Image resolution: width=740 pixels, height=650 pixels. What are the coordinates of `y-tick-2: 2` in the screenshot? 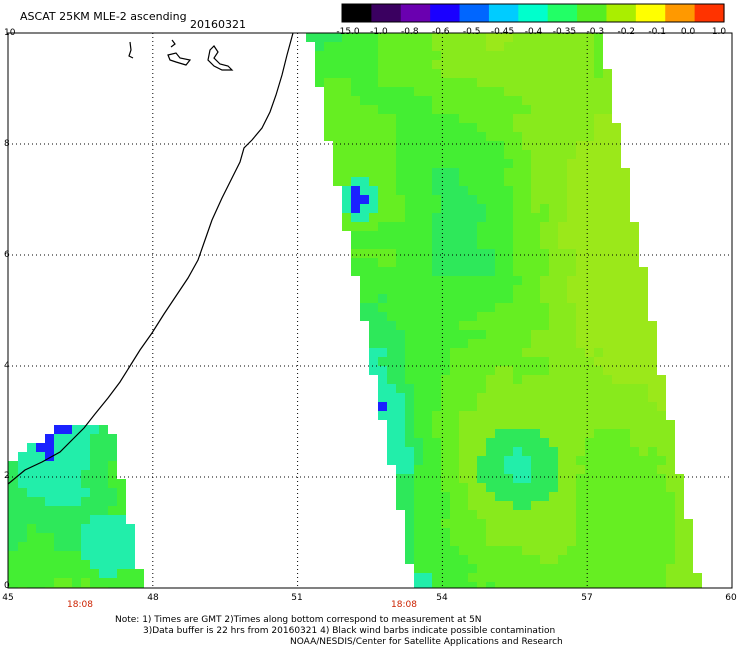 It's located at (7, 476).